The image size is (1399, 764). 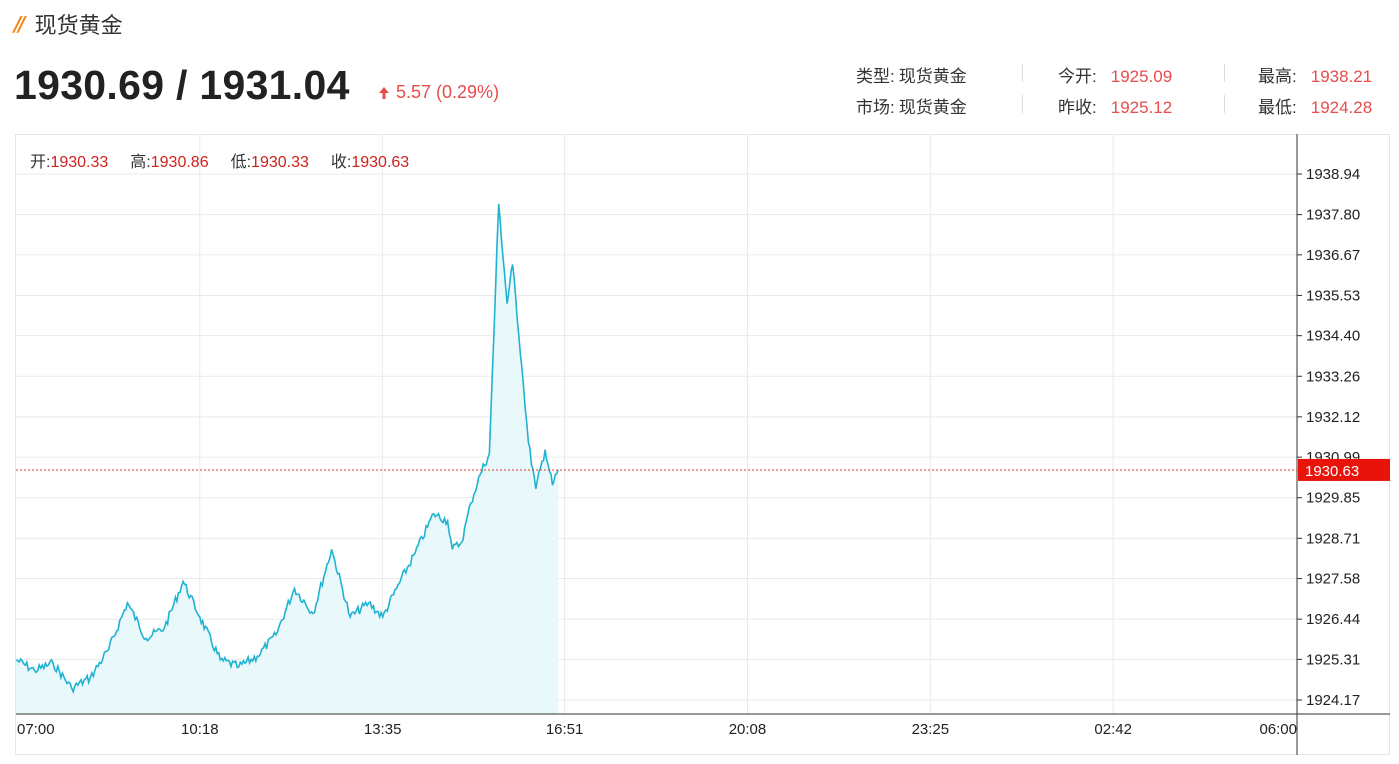 What do you see at coordinates (1333, 376) in the screenshot?
I see `y-tick-label: 1933.26` at bounding box center [1333, 376].